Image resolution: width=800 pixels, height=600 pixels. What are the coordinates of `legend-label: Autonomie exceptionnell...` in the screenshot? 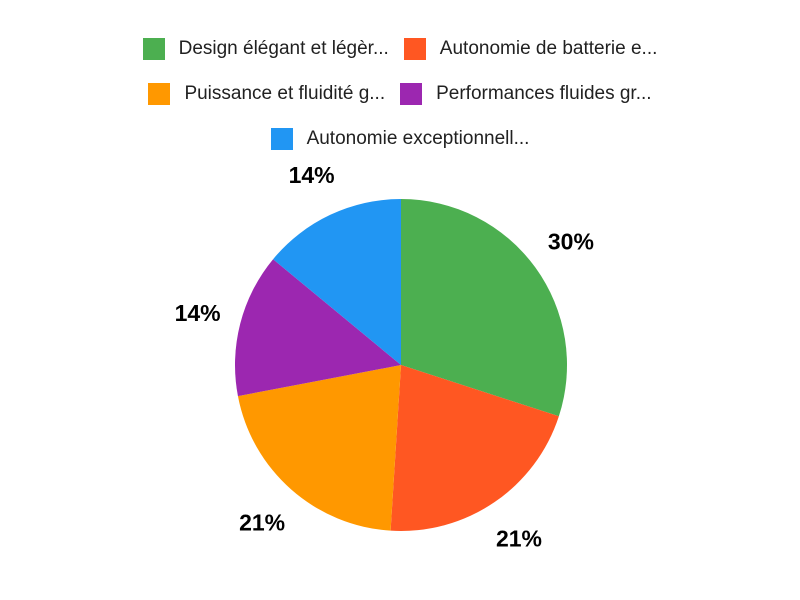 It's located at (418, 138).